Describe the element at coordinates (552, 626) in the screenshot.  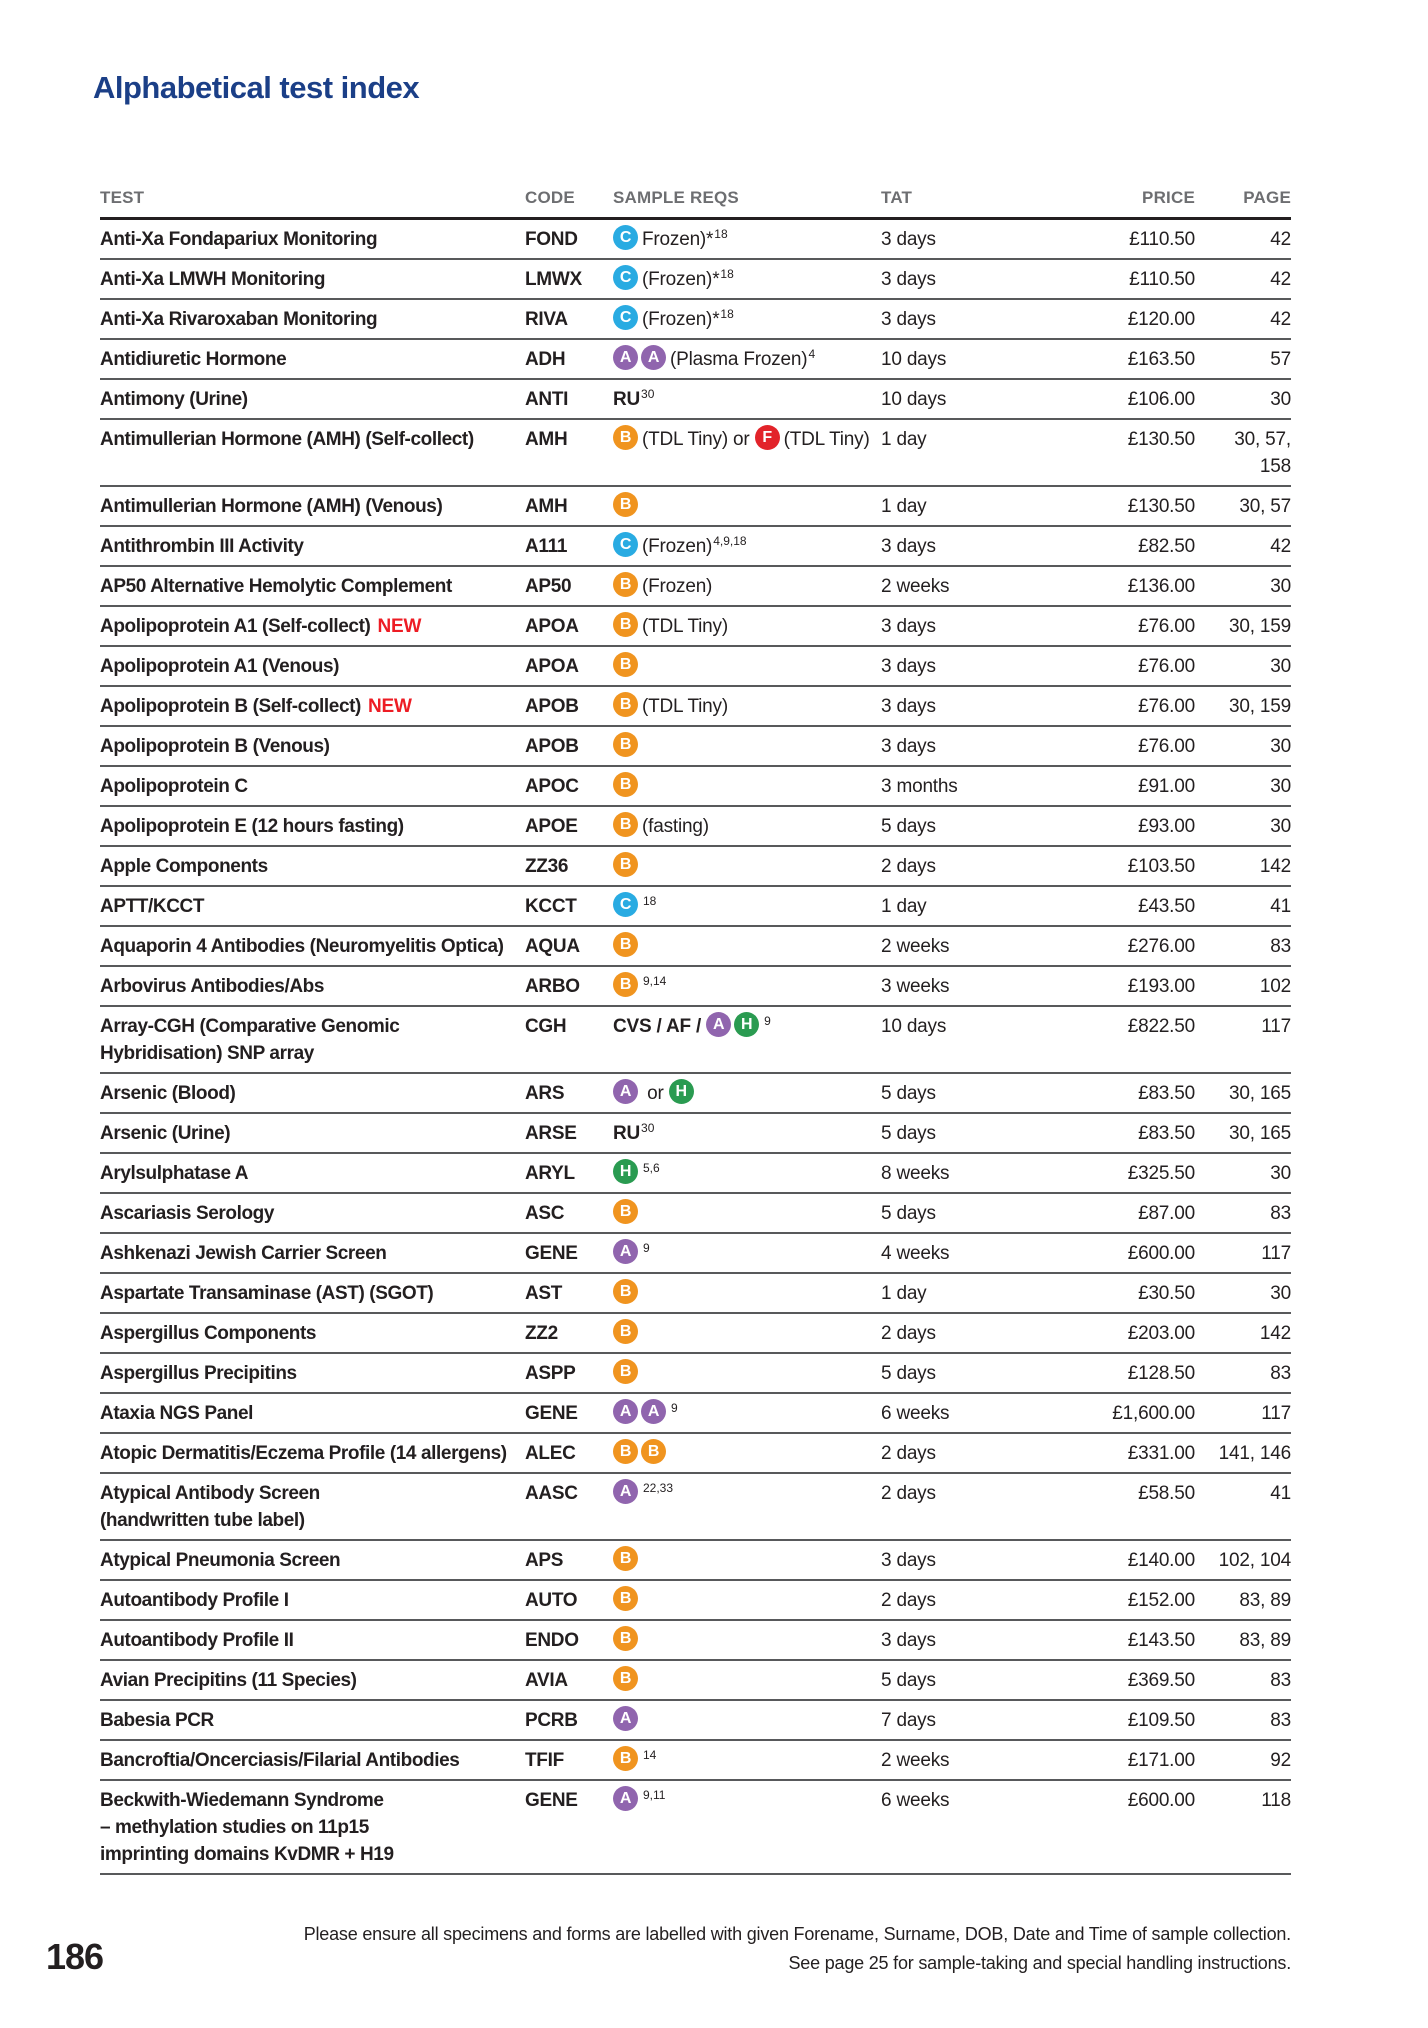
I see `test-code-cell: APOA` at that location.